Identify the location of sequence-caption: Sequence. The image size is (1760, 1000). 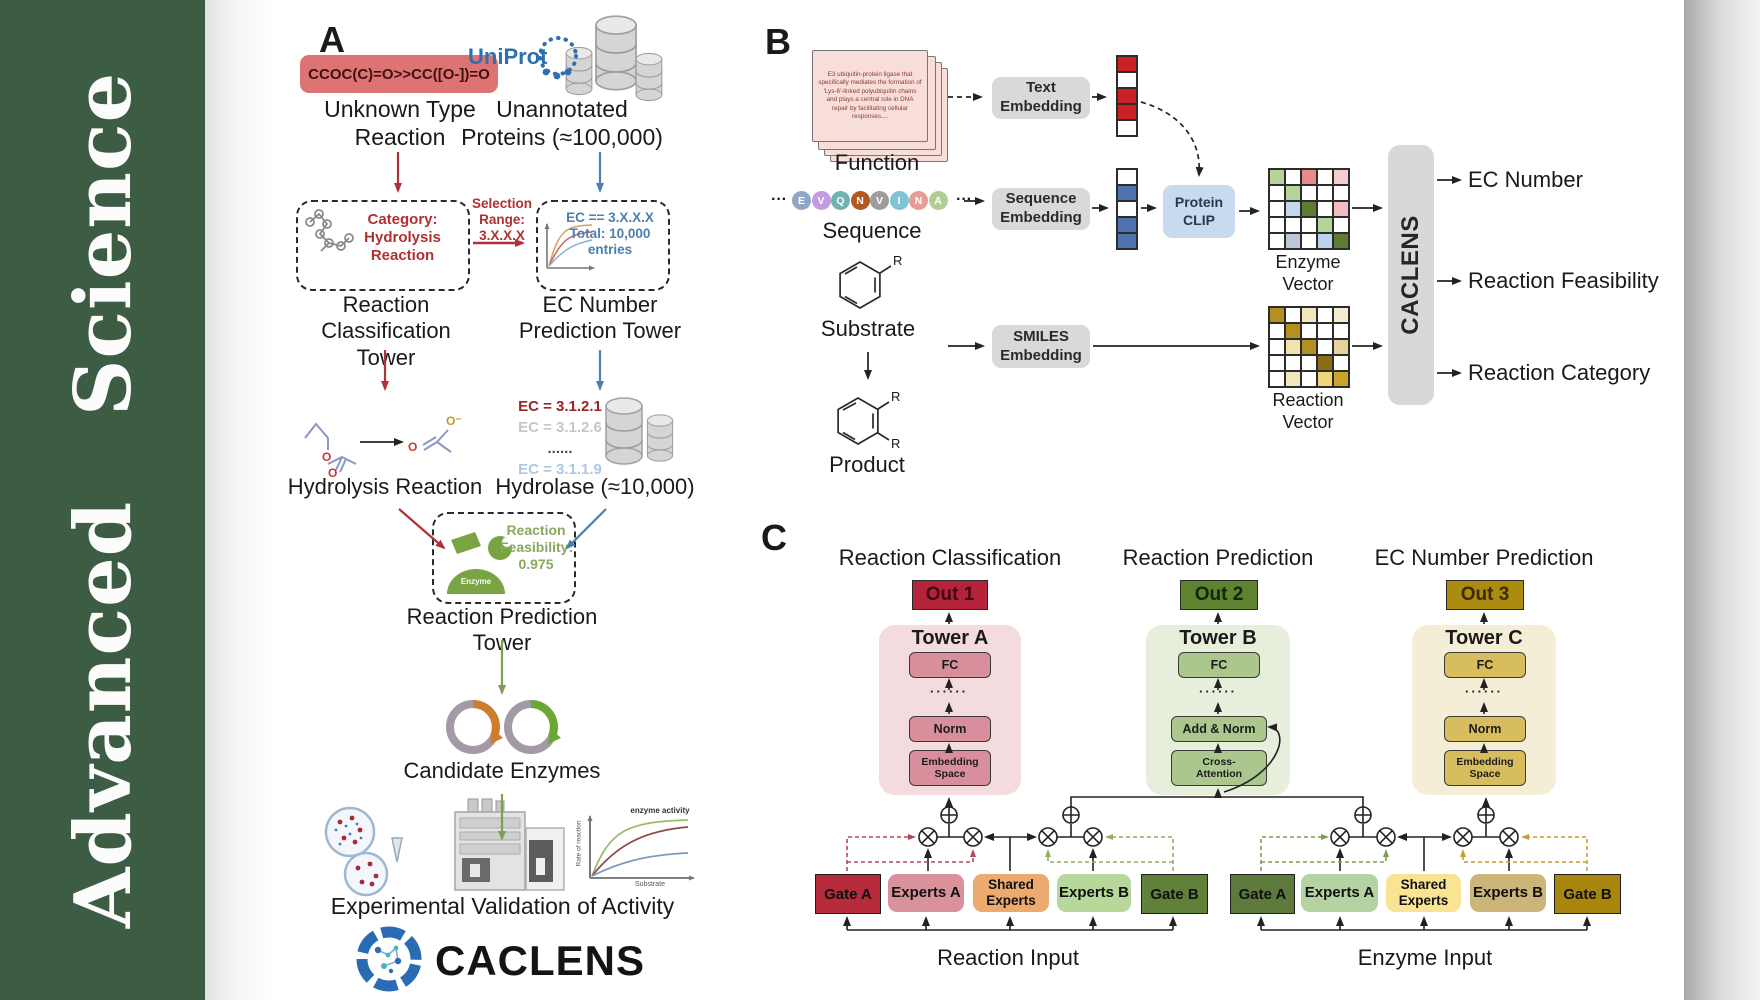
(872, 230).